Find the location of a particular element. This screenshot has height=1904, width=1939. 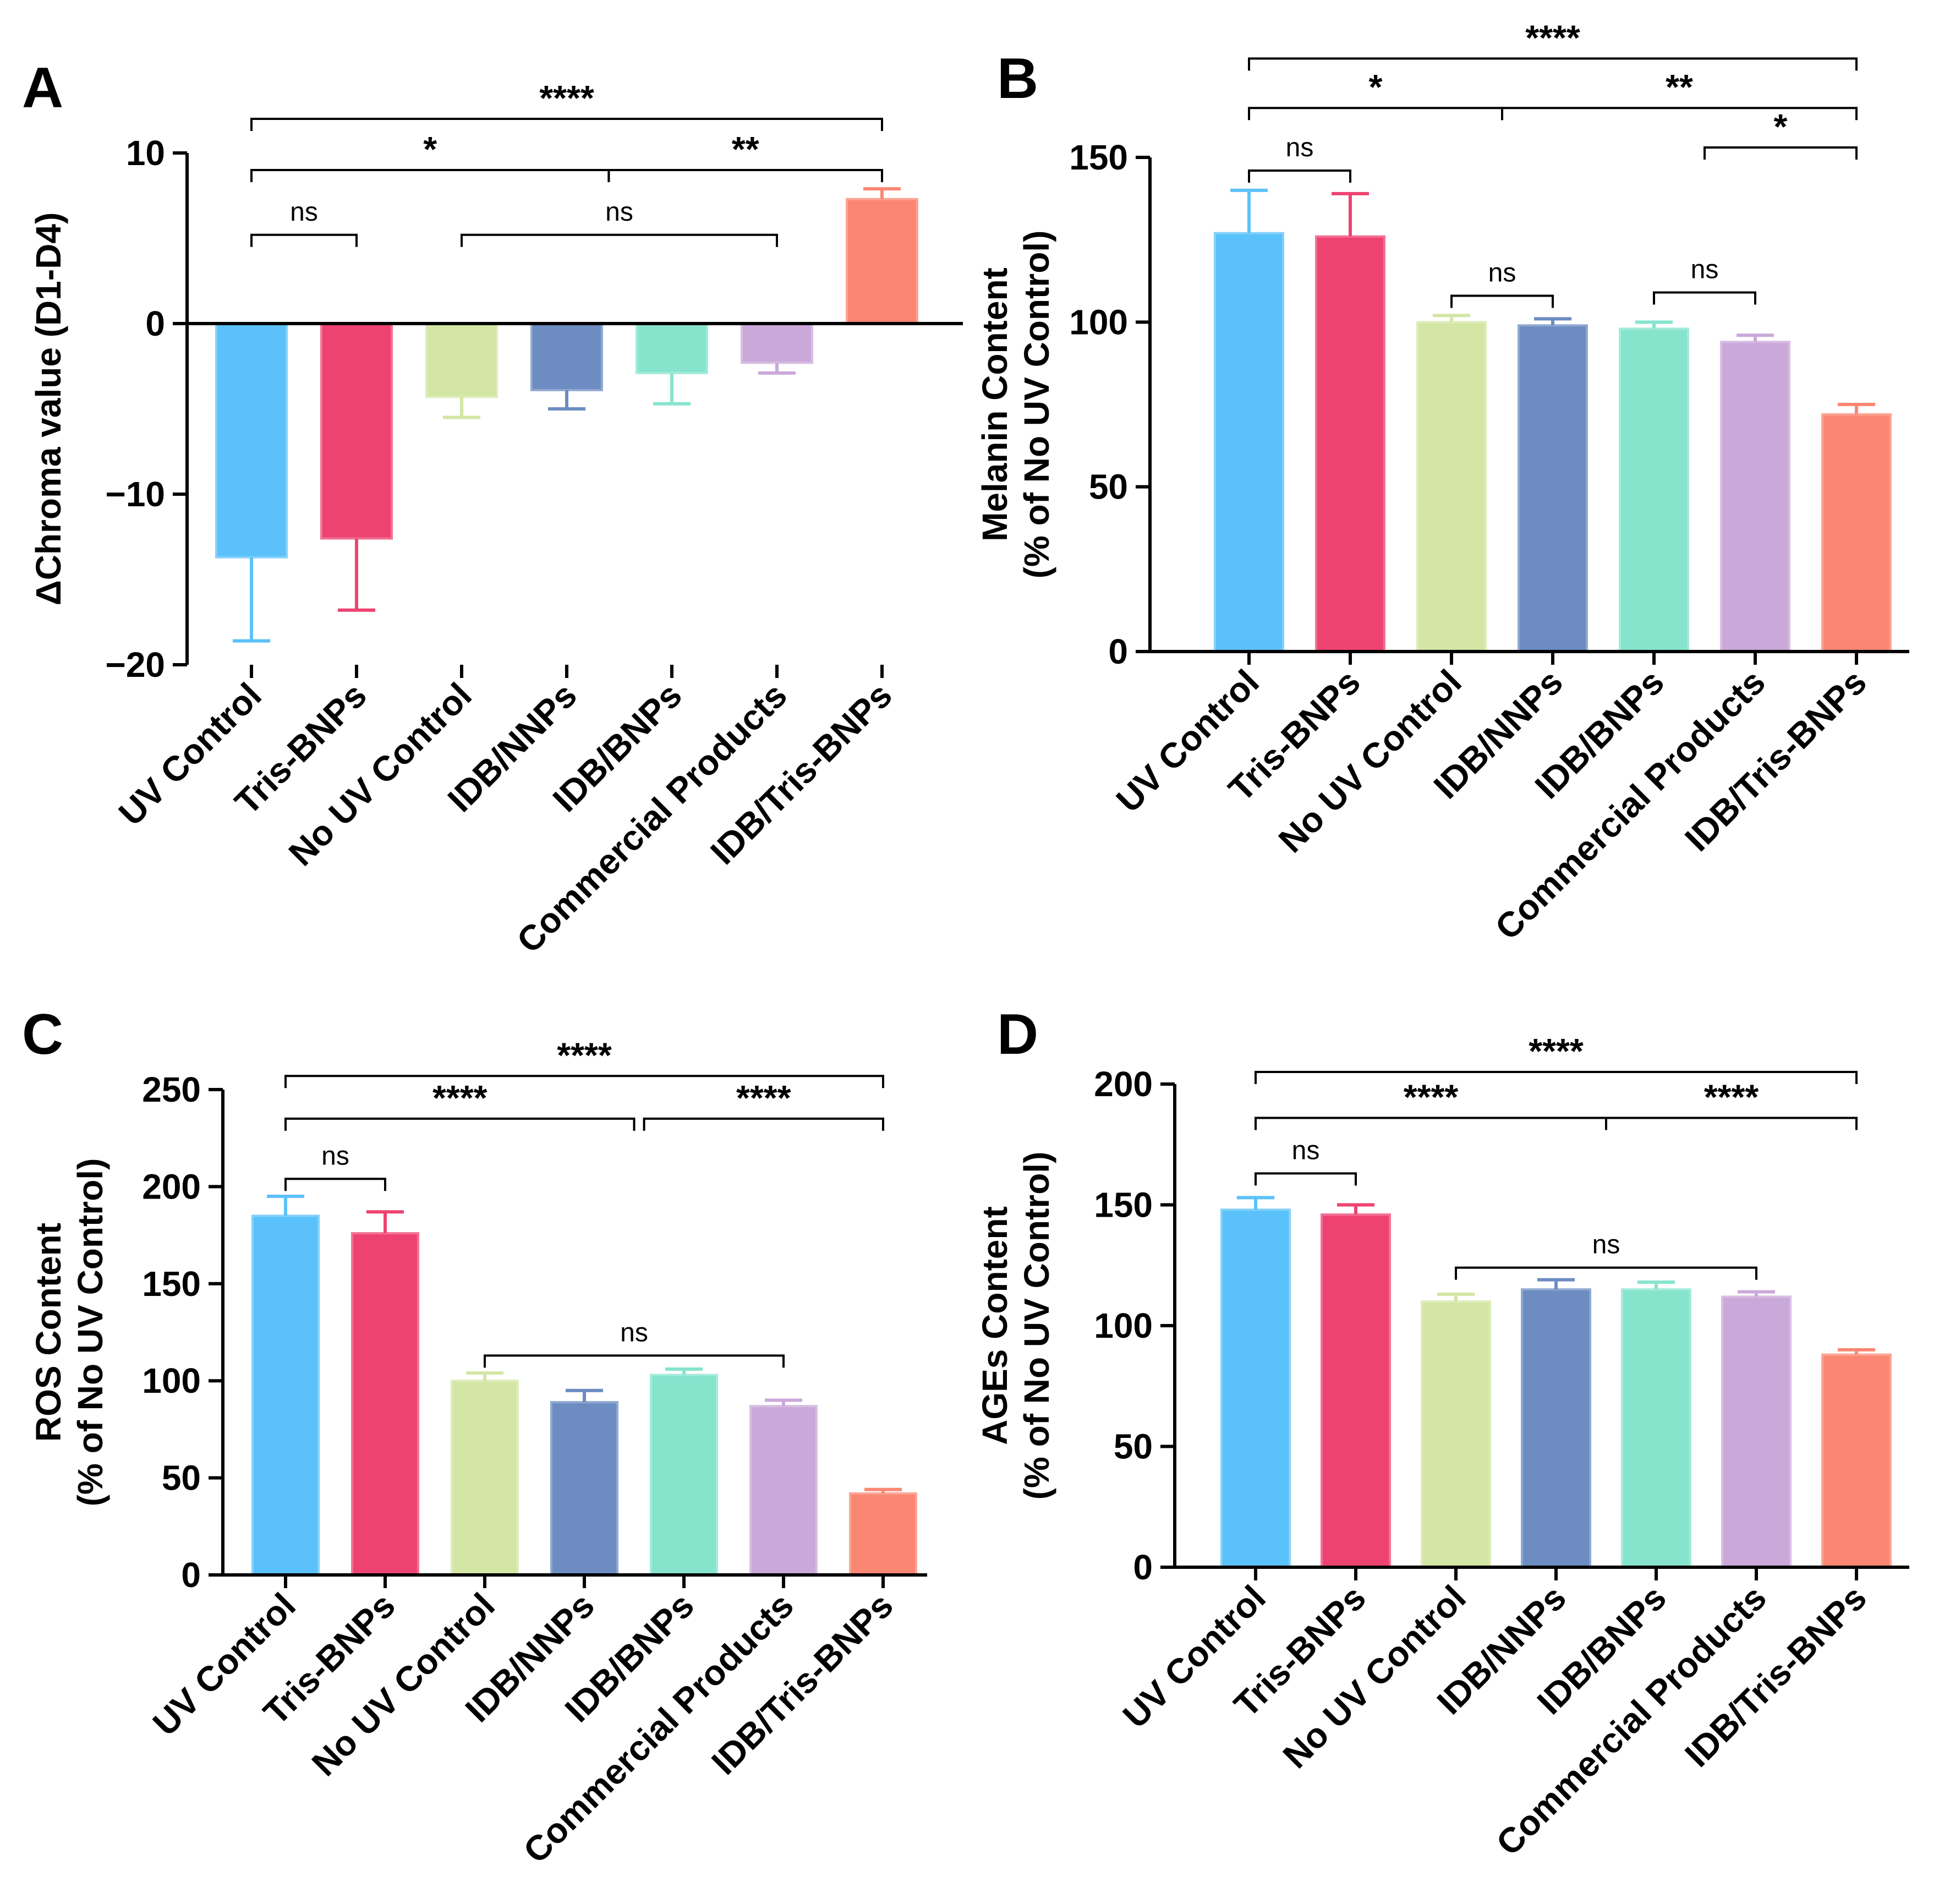

y-axis-title: ΔChroma value (D1-D4) is located at coordinates (48, 409).